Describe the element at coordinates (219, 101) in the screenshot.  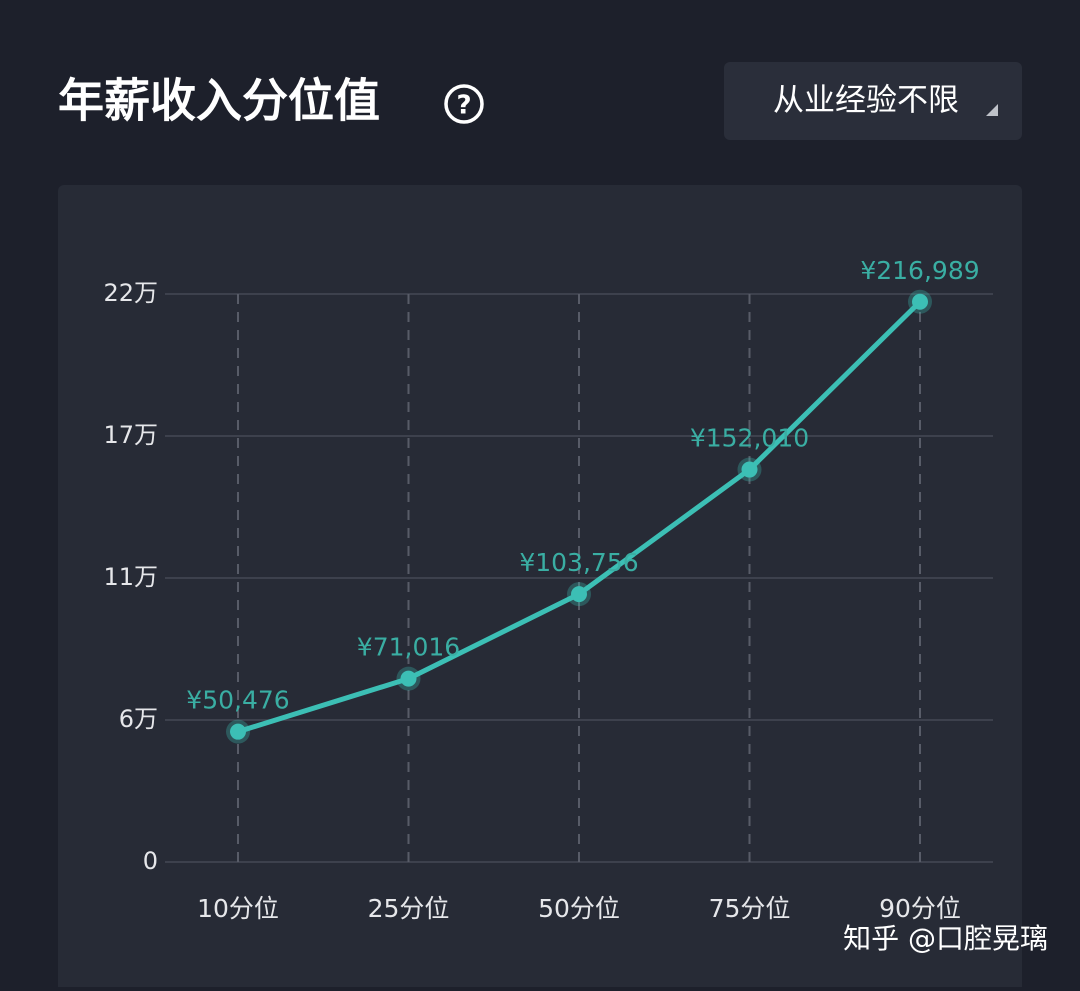
I see `title: 年薪收入分位值` at that location.